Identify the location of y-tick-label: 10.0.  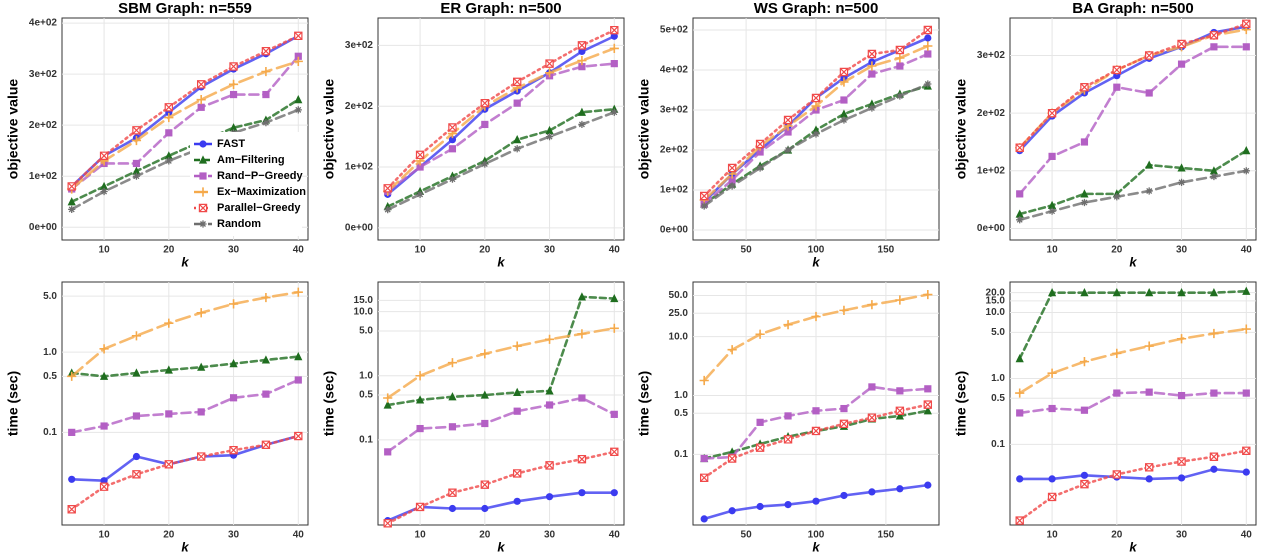
(679, 336).